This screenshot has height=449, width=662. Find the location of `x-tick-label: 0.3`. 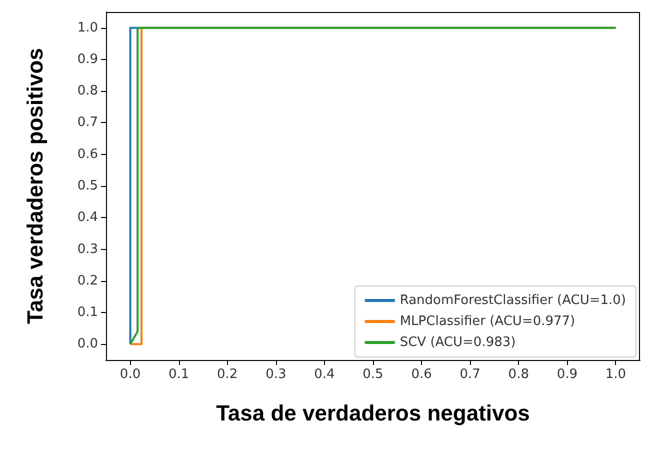

x-tick-label: 0.3 is located at coordinates (276, 374).